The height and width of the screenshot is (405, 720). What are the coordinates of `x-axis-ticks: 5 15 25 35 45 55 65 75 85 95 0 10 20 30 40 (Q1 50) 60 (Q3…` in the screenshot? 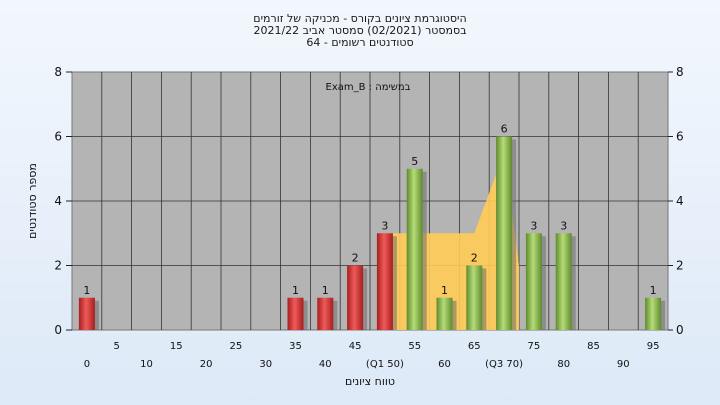 It's located at (372, 355).